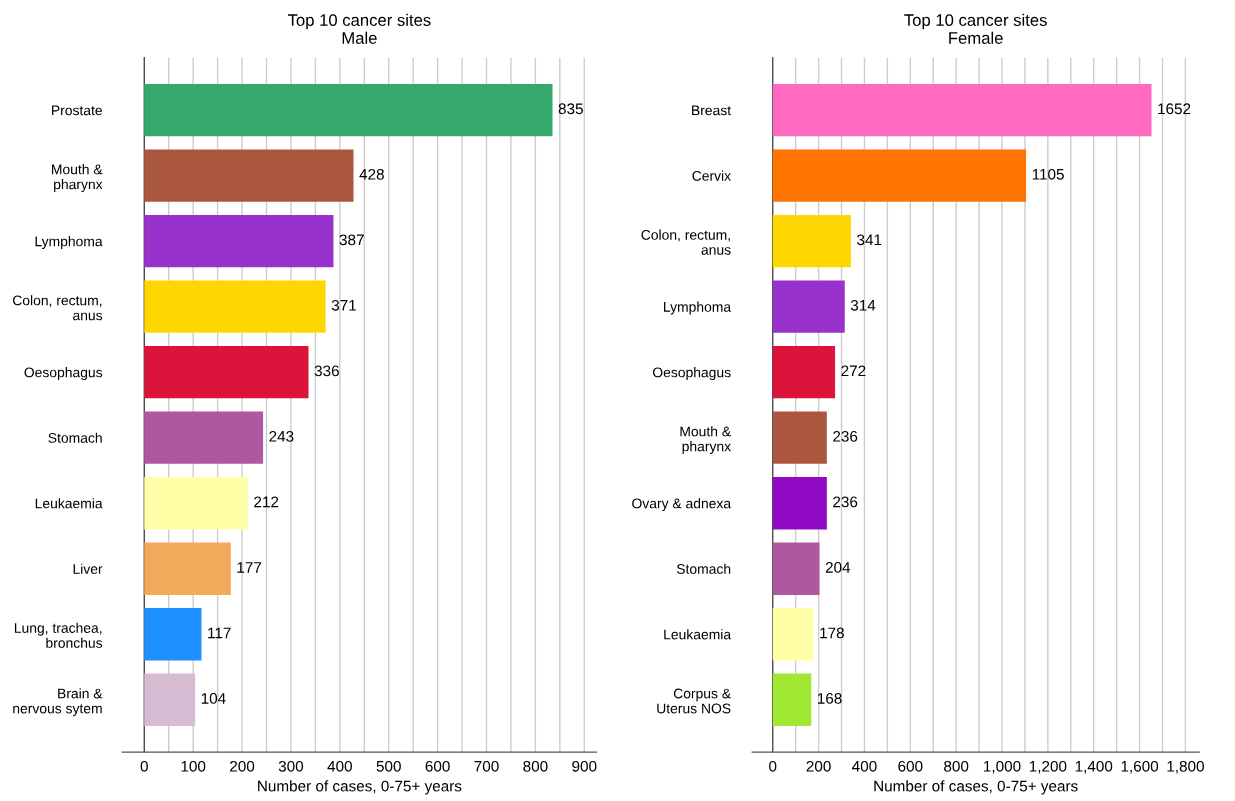 Image resolution: width=1235 pixels, height=801 pixels. I want to click on data-label: 243, so click(281, 436).